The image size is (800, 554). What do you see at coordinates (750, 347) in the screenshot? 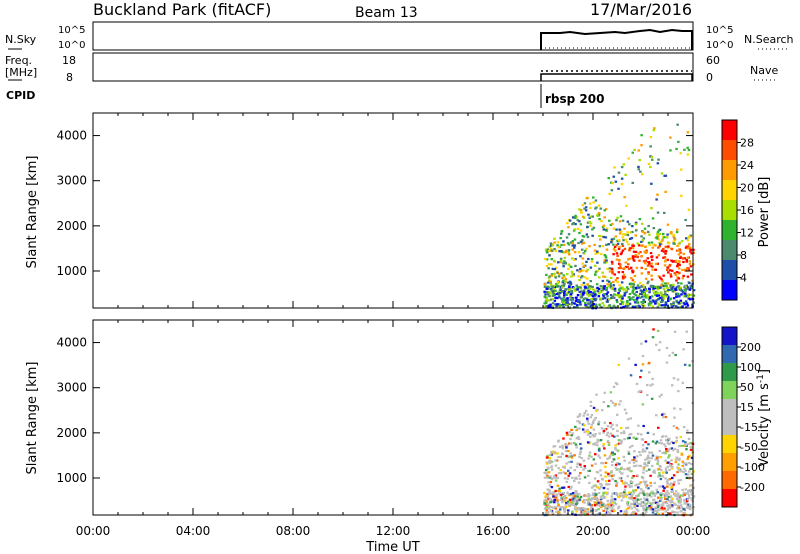
I see `velocity-colorbar-tick-label: 200` at bounding box center [750, 347].